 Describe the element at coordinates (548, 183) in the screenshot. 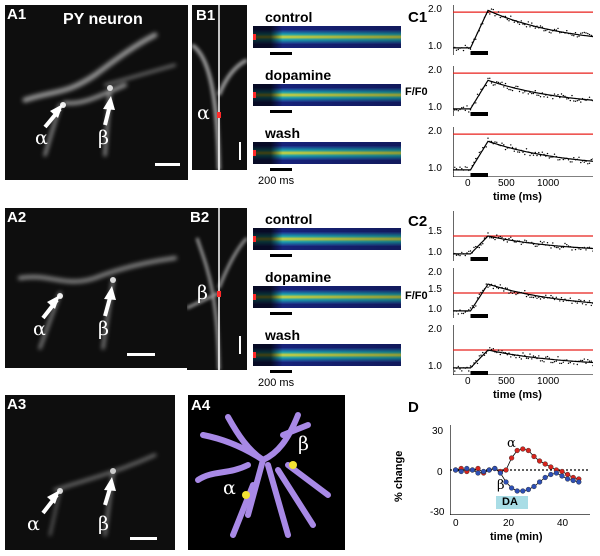

I see `c1-xtick-1000: 1000` at that location.